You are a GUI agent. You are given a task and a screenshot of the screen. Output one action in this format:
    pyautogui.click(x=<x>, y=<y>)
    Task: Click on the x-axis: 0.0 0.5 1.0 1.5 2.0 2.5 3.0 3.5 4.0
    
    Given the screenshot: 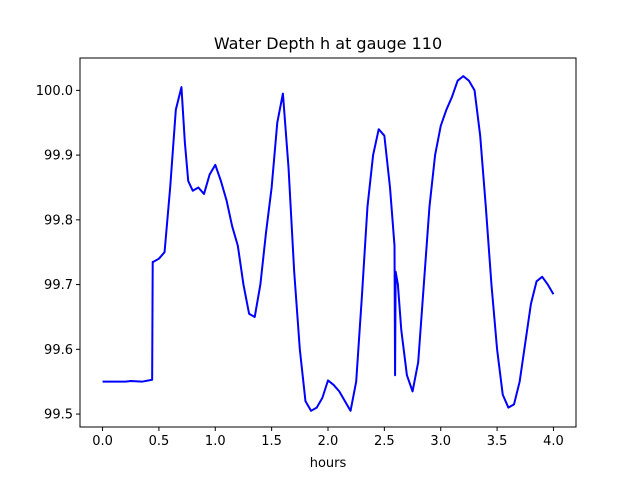 What is the action you would take?
    pyautogui.click(x=328, y=438)
    